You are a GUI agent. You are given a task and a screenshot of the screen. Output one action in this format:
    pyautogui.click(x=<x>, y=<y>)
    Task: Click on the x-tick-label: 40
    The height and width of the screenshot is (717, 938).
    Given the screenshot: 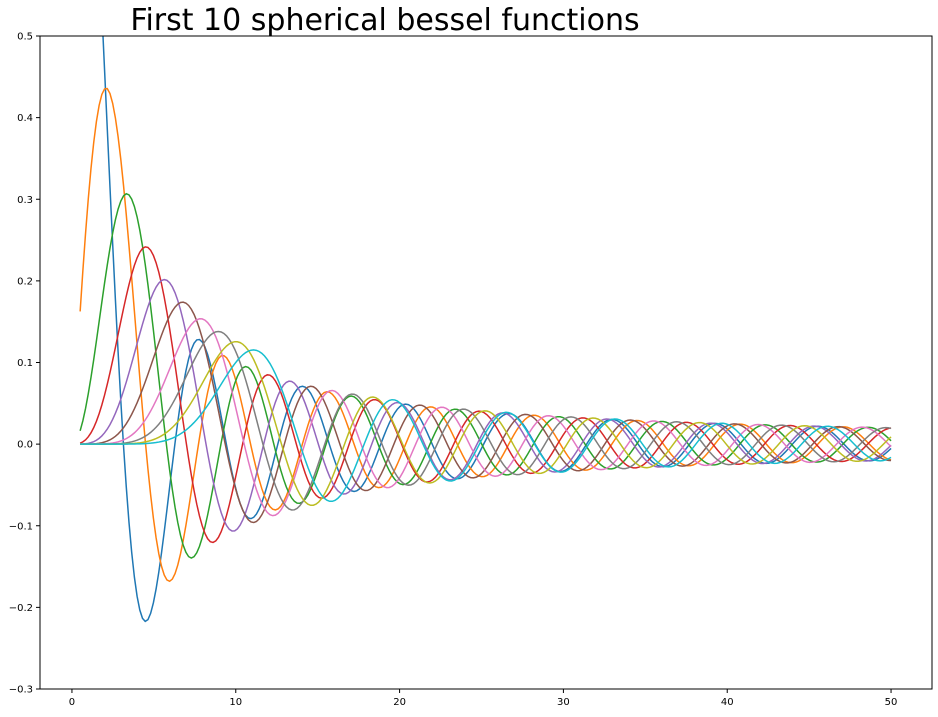 What is the action you would take?
    pyautogui.click(x=727, y=702)
    